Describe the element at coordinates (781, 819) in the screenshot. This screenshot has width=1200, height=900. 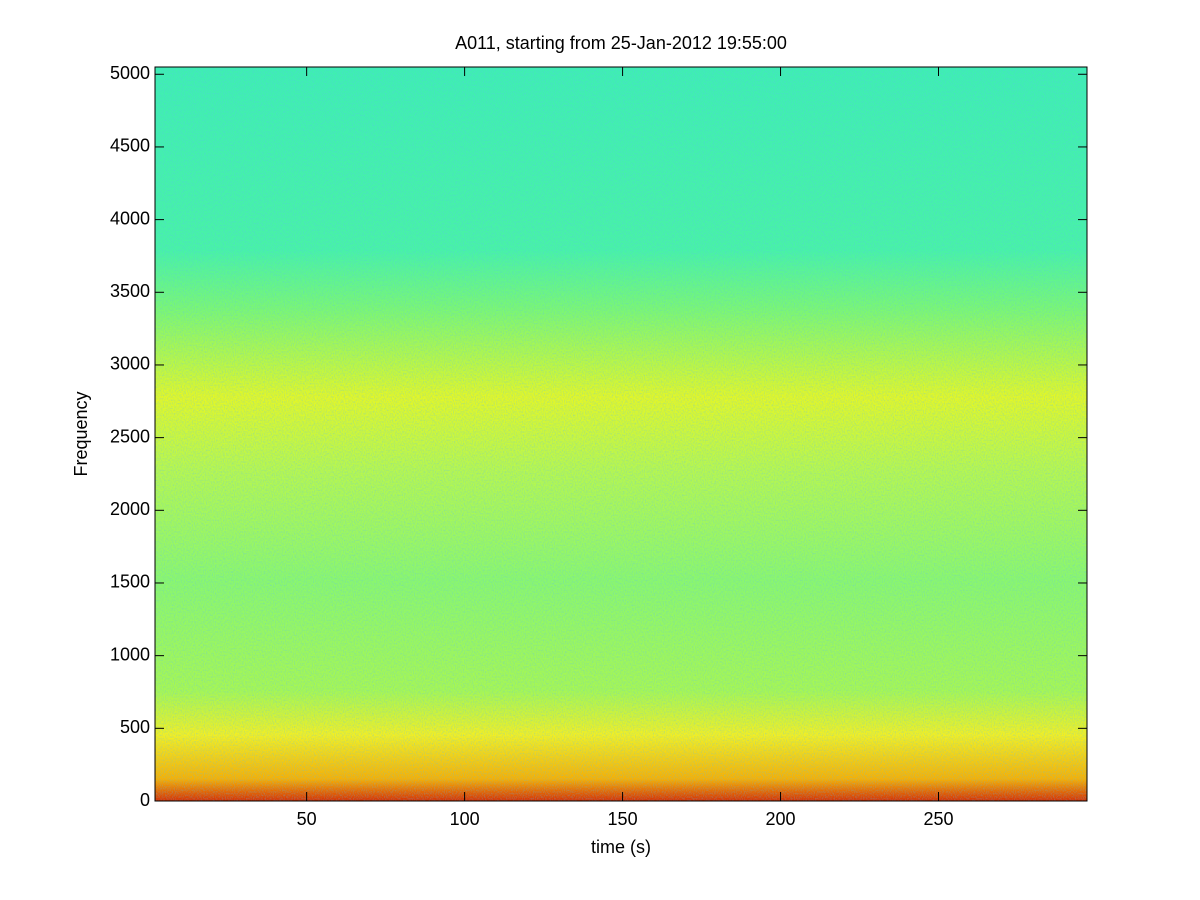
I see `x-tick-label: 200` at that location.